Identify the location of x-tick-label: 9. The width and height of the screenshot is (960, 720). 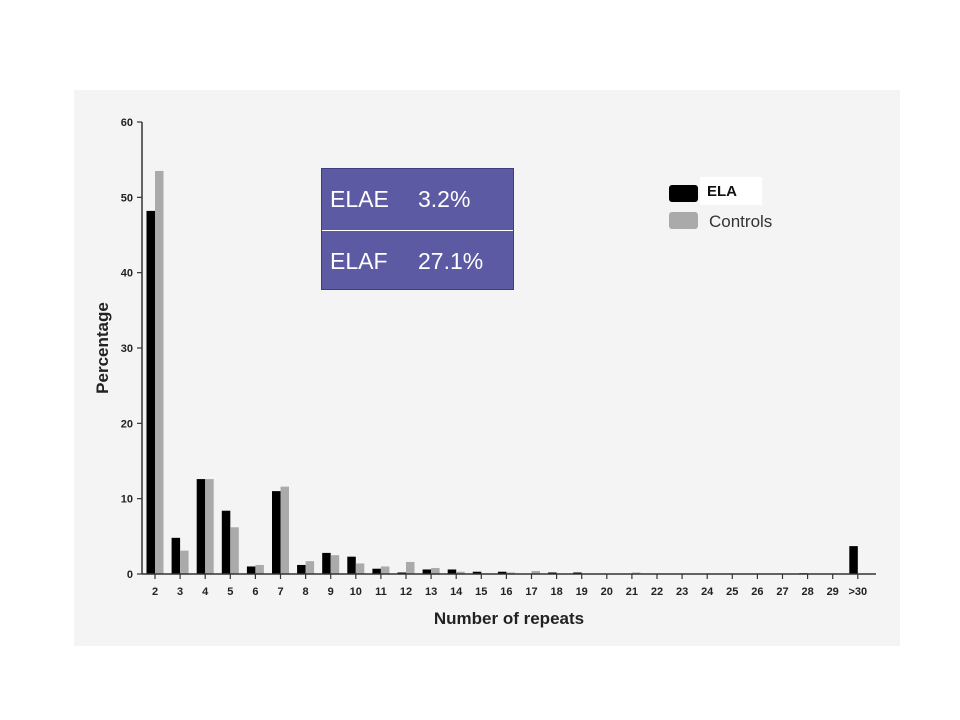
(331, 592).